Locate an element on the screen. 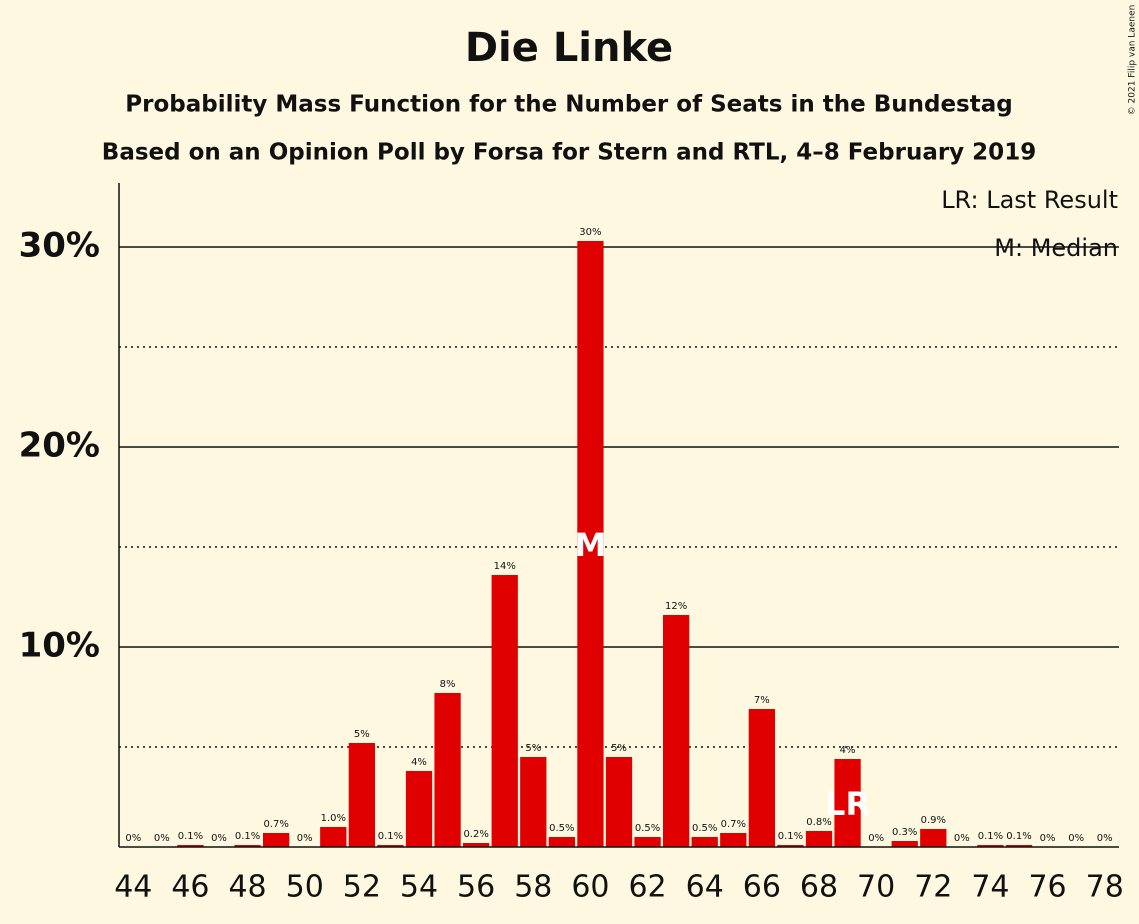 The width and height of the screenshot is (1139, 924). x-tick-label: 44 is located at coordinates (133, 887).